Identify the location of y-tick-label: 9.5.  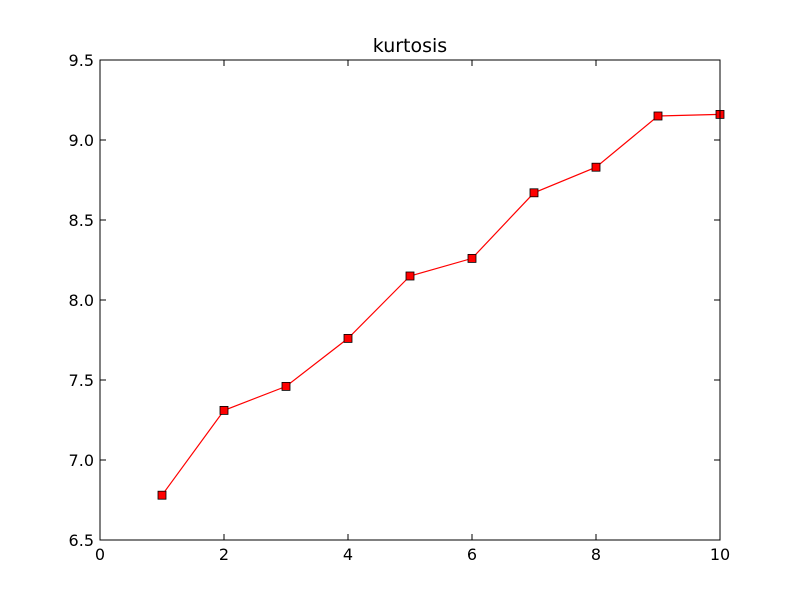
(81, 60).